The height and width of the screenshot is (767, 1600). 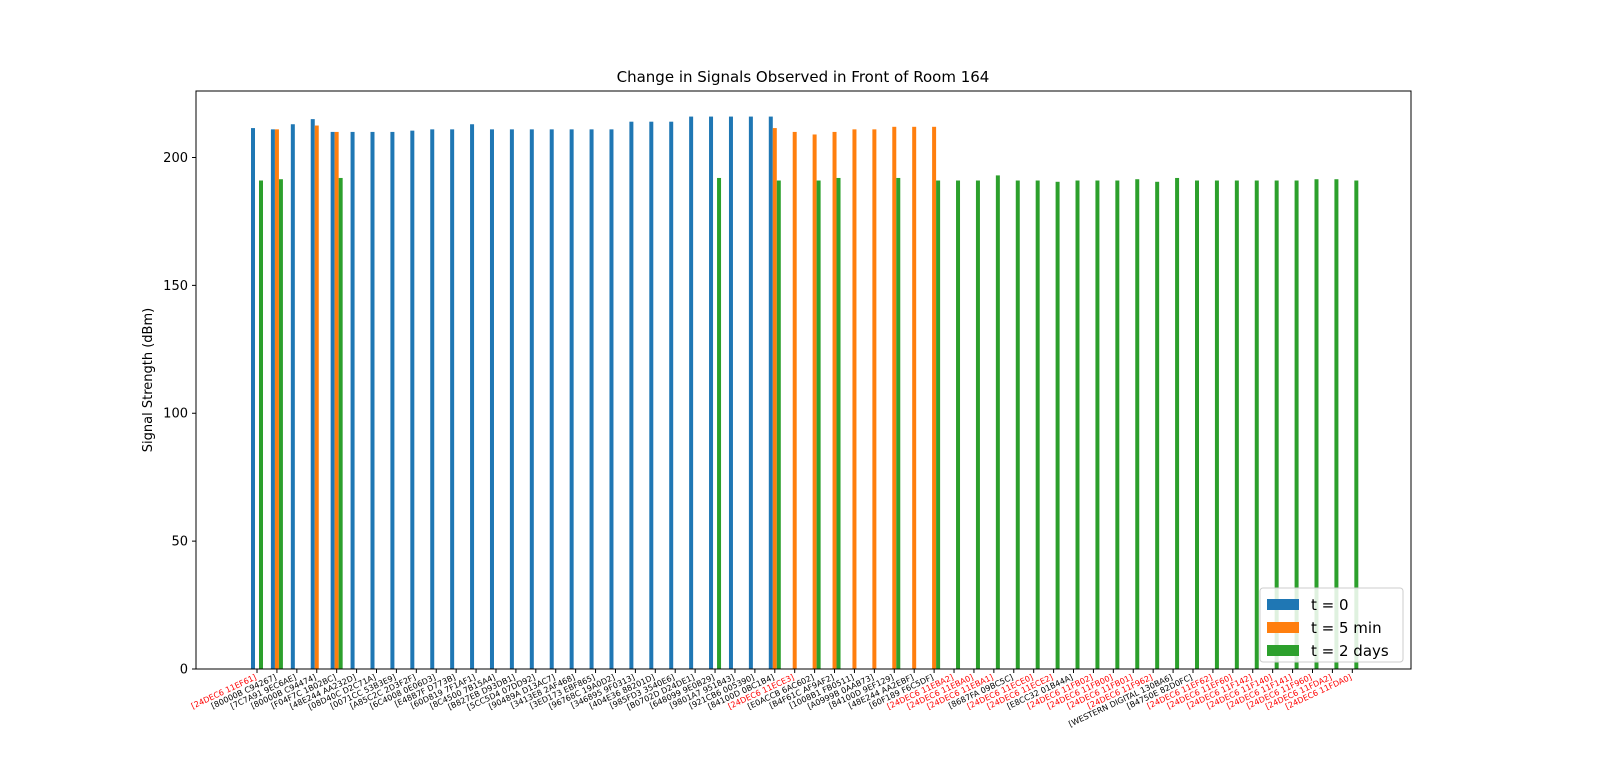 What do you see at coordinates (1346, 628) in the screenshot?
I see `legend-label-1: t = 5 min` at bounding box center [1346, 628].